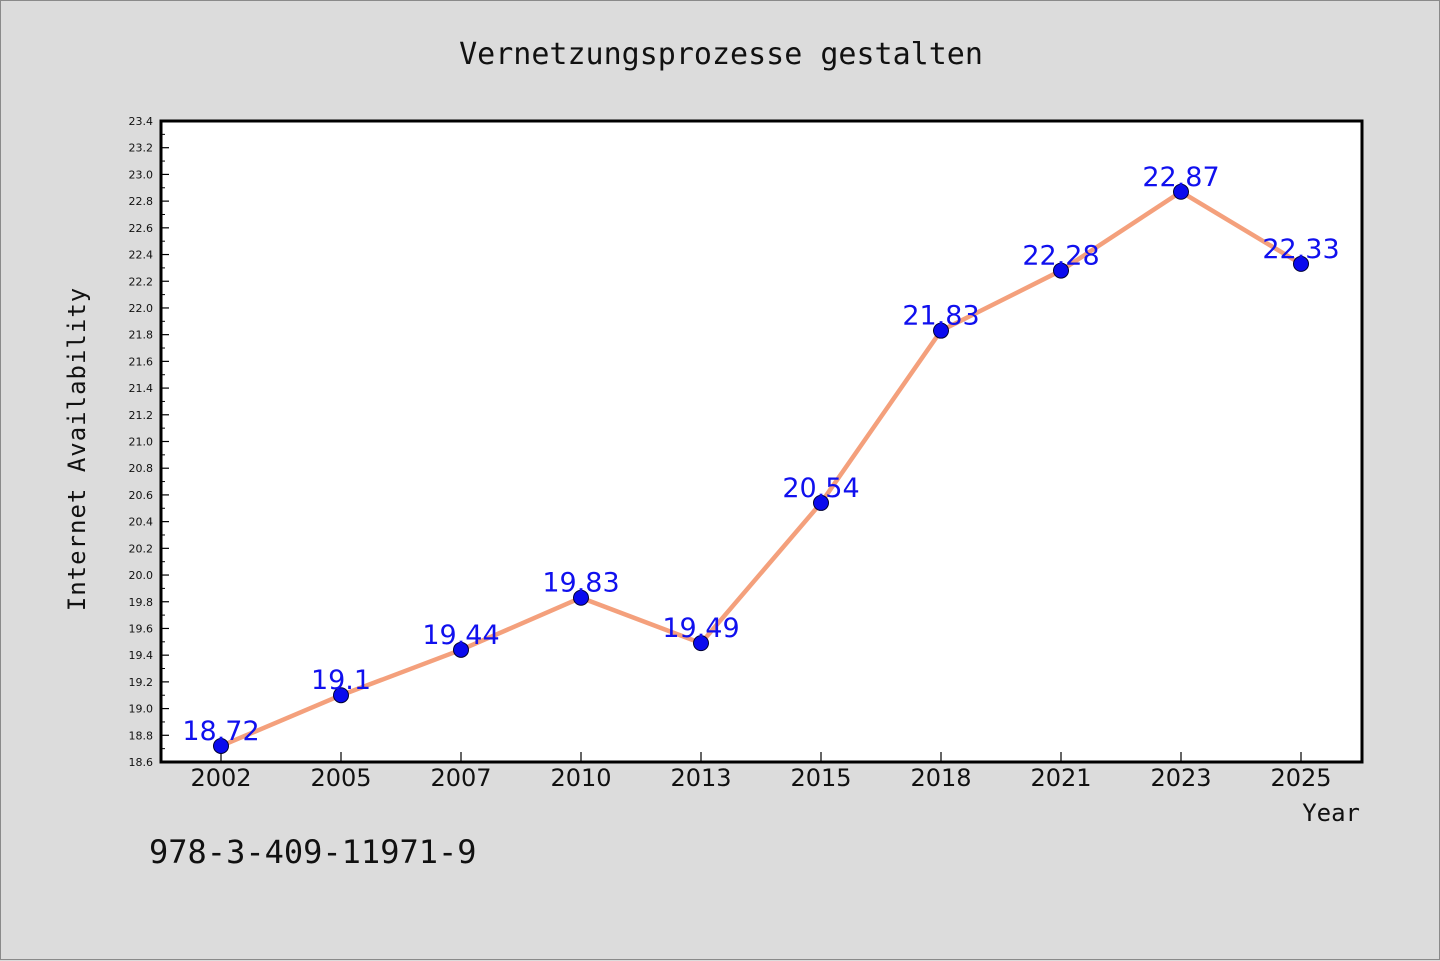  What do you see at coordinates (313, 852) in the screenshot?
I see `isbn-number: 978-3-409-11971-9` at bounding box center [313, 852].